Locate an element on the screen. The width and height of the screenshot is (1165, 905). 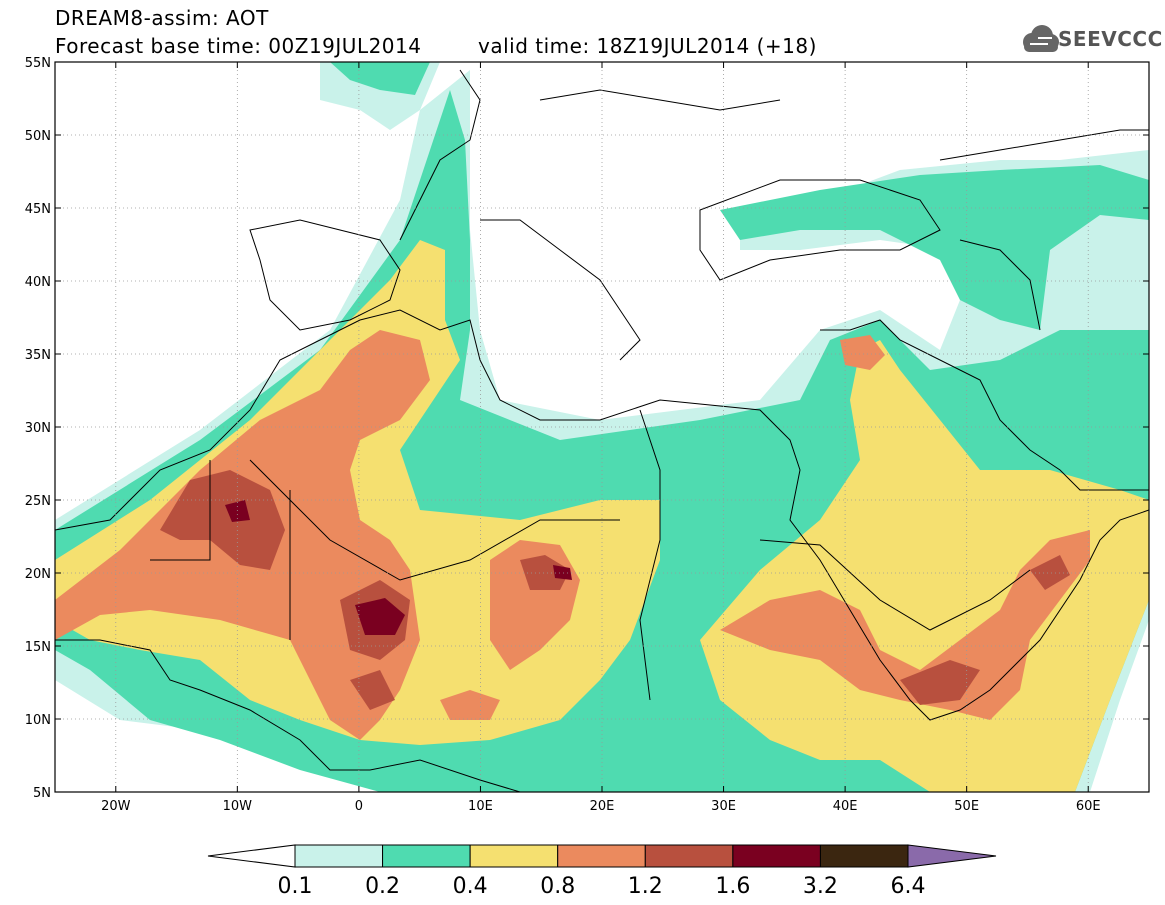
lat-label: 50N is located at coordinates (38, 136).